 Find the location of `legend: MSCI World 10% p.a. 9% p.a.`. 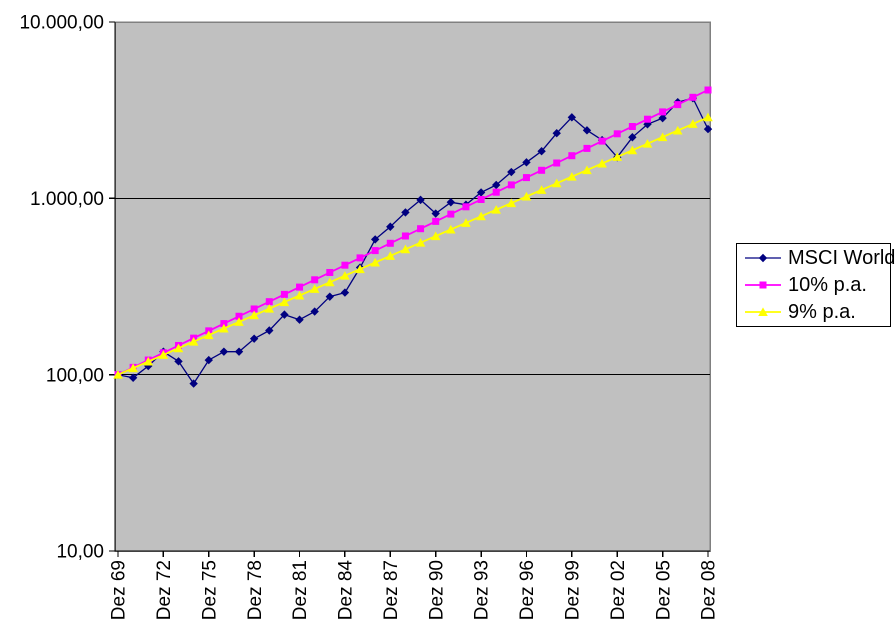

legend: MSCI World 10% p.a. 9% p.a. is located at coordinates (815, 285).